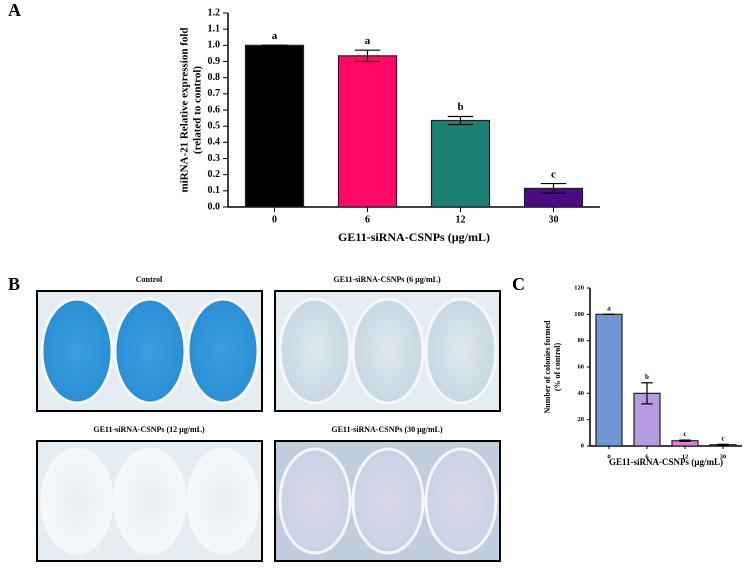 Image resolution: width=749 pixels, height=570 pixels. What do you see at coordinates (149, 279) in the screenshot?
I see `photo-caption: Control` at bounding box center [149, 279].